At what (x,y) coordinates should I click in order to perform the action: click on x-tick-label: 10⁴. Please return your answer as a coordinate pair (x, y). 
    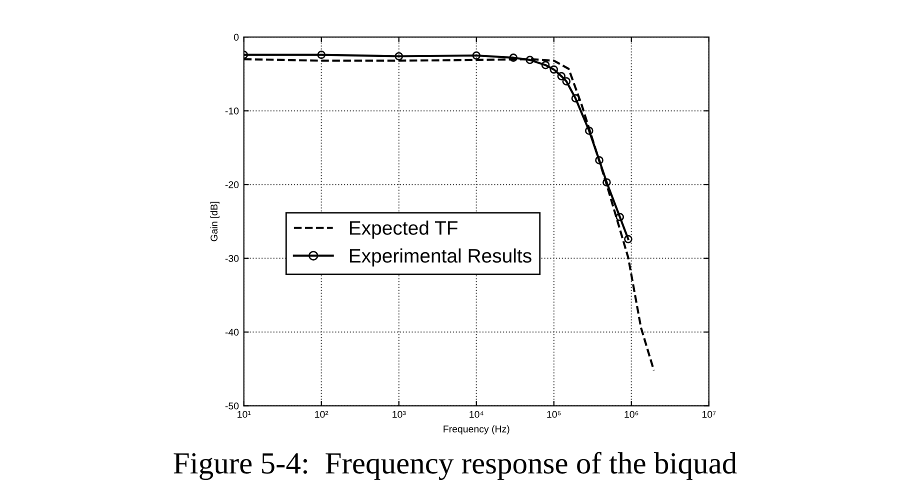
    Looking at the image, I should click on (477, 414).